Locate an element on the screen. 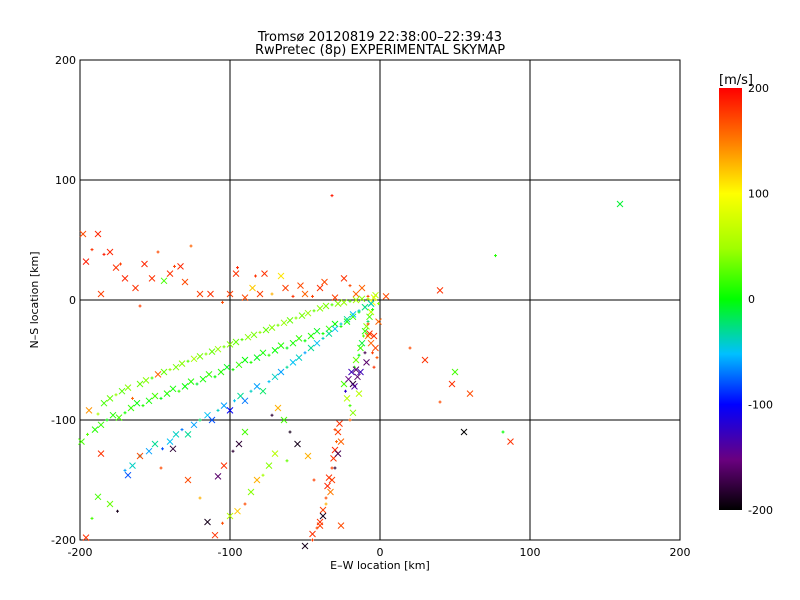 Image resolution: width=800 pixels, height=600 pixels. y-tick-label: 0 is located at coordinates (72, 300).